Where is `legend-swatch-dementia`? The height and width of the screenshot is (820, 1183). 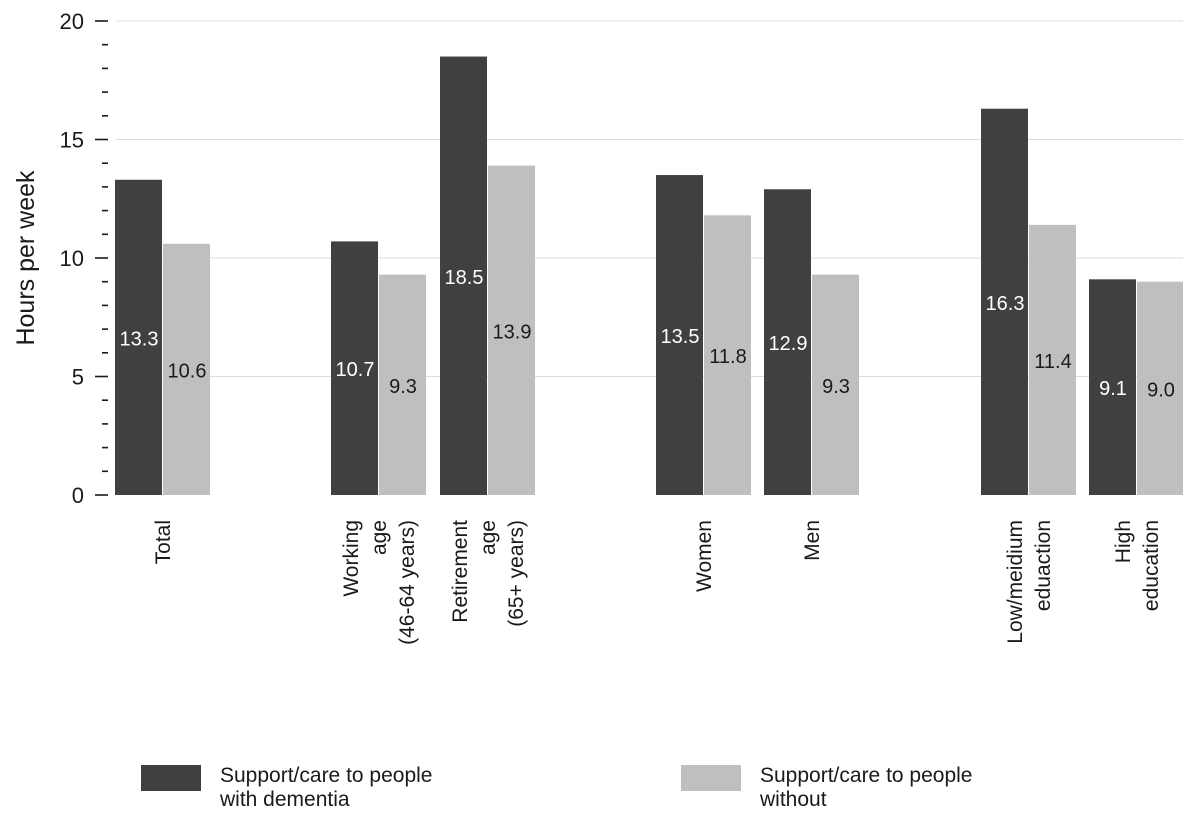 legend-swatch-dementia is located at coordinates (171, 778).